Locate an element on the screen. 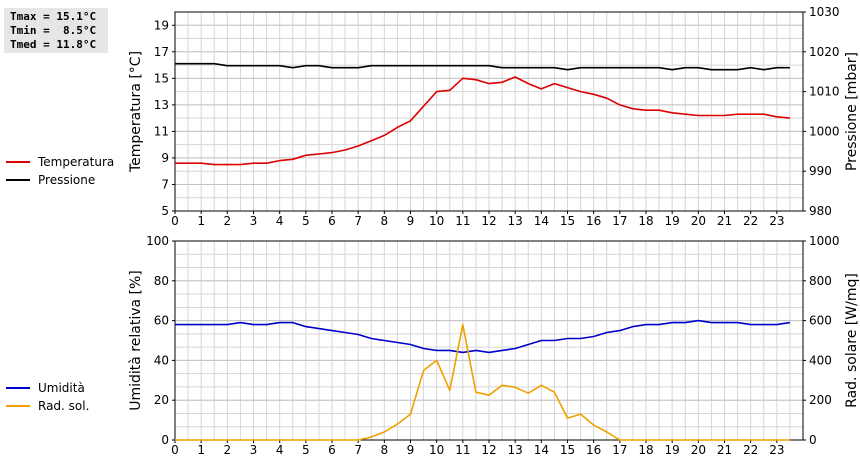 The image size is (860, 460). legend-label: Umidità is located at coordinates (61, 388).